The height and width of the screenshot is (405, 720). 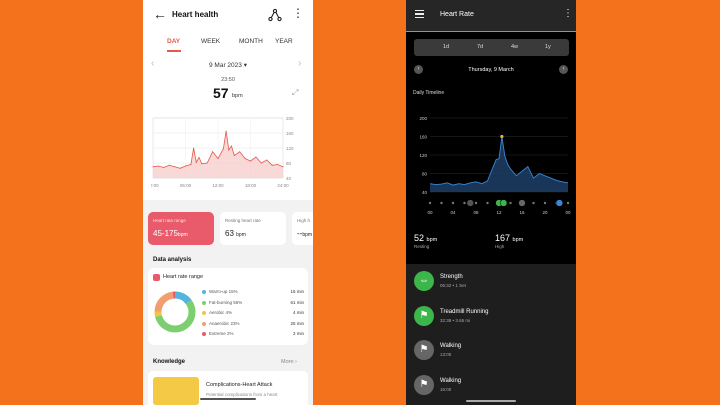 What do you see at coordinates (455, 320) in the screenshot?
I see `activity-detail: 32:38 • 3.65 mi` at bounding box center [455, 320].